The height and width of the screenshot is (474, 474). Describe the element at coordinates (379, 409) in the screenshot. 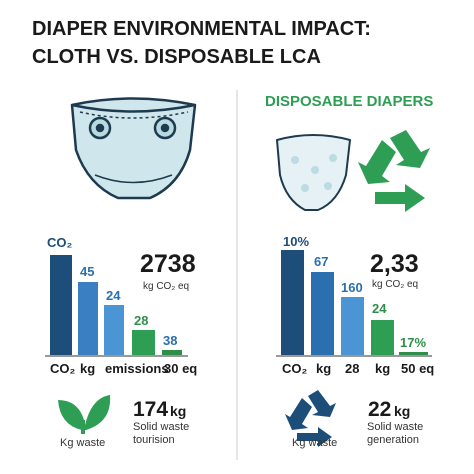

I see `footer-stat: 22` at that location.